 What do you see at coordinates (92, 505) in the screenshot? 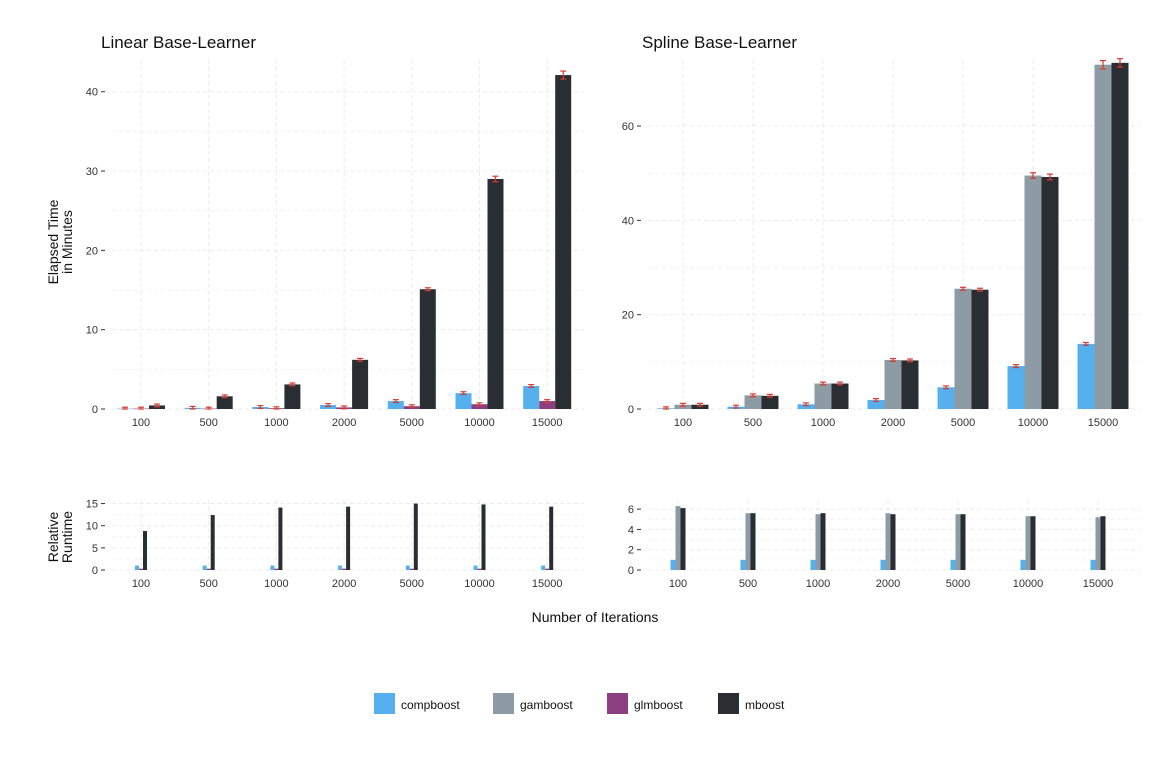
I see `y-tick-label: 15` at bounding box center [92, 505].